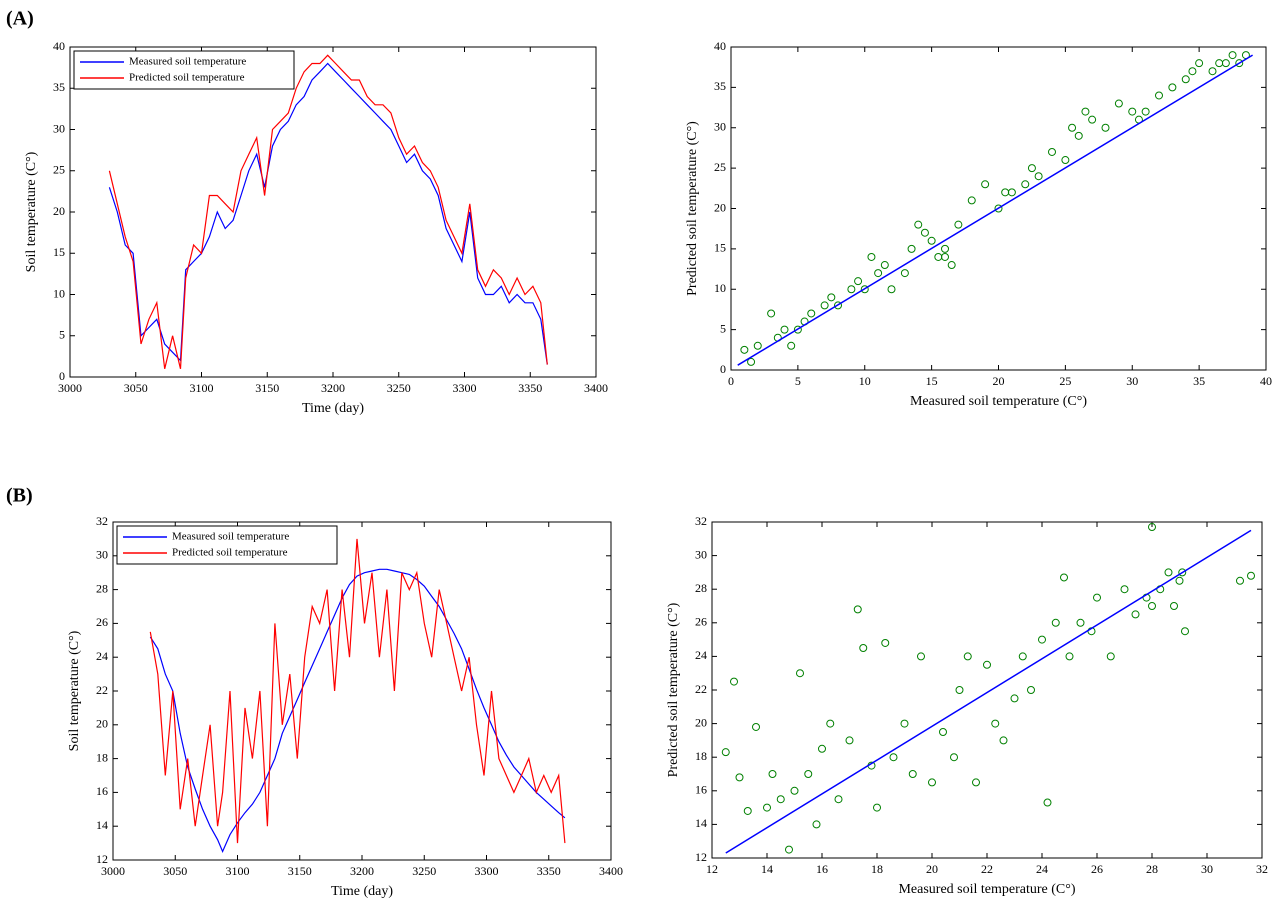 This screenshot has height=907, width=1277. What do you see at coordinates (712, 869) in the screenshot?
I see `x-tick-label: 12` at bounding box center [712, 869].